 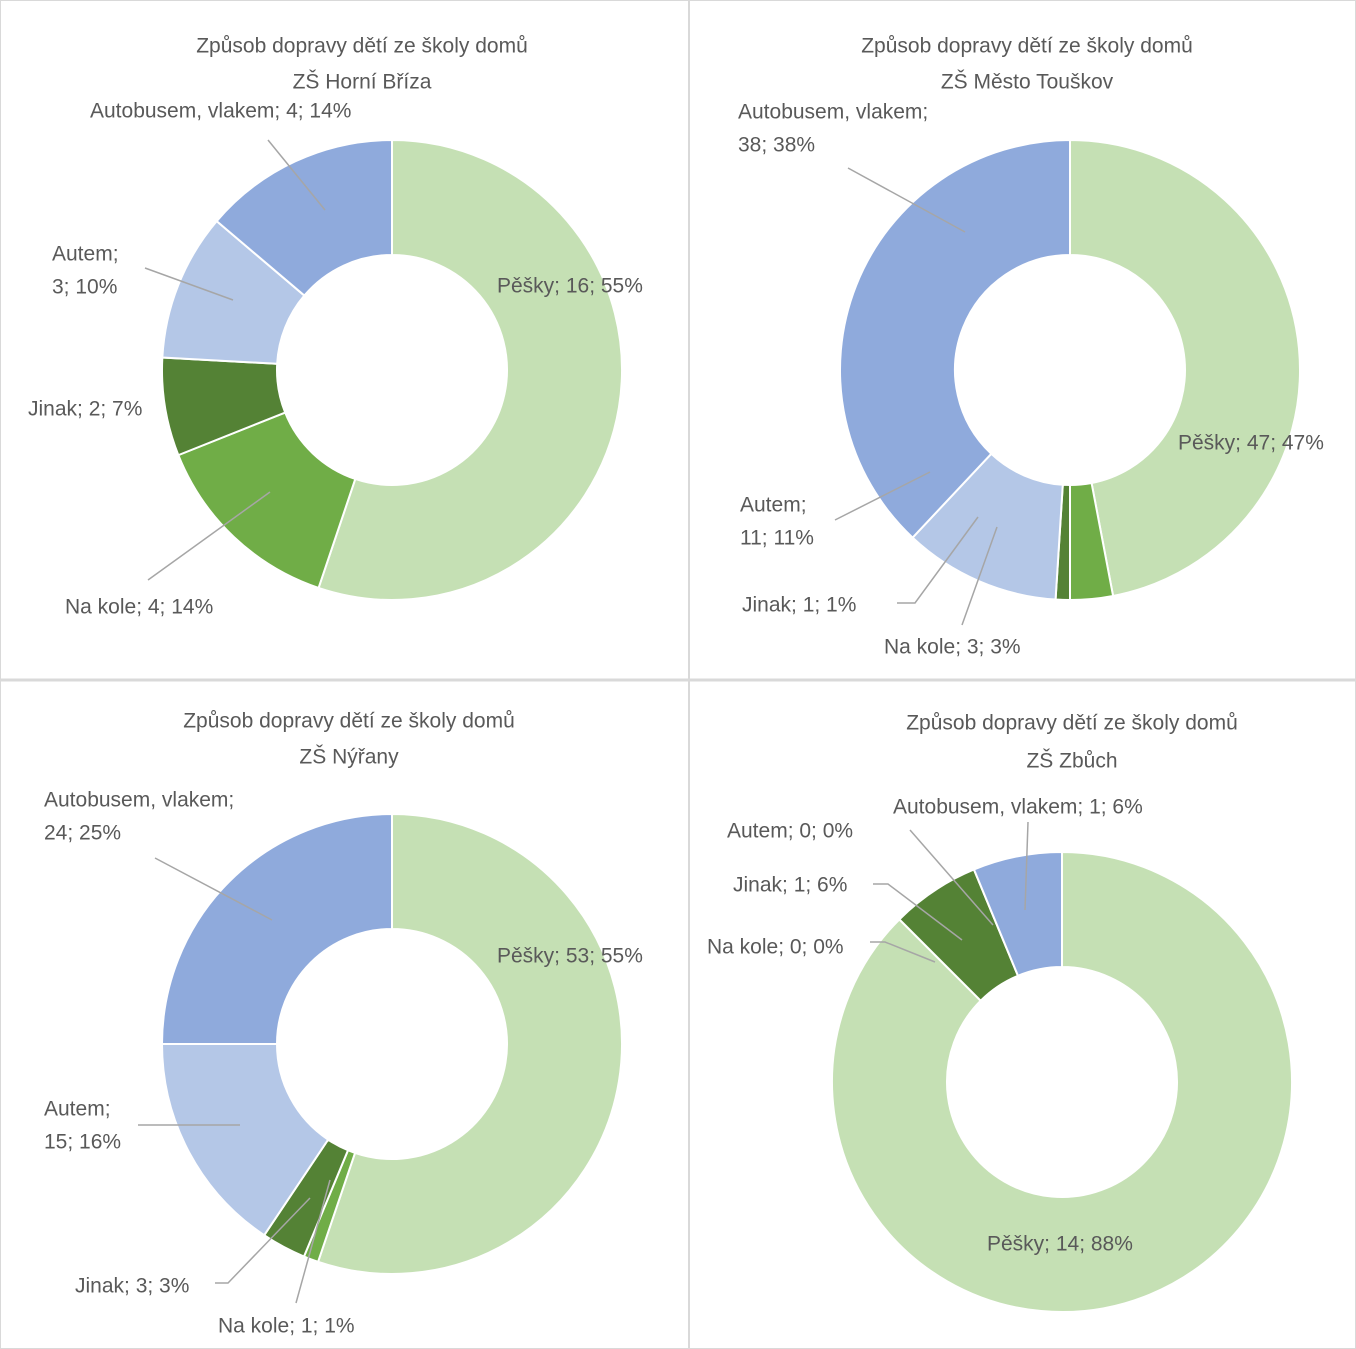 What do you see at coordinates (570, 286) in the screenshot?
I see `data-label: Pěšky; 16; 55%` at bounding box center [570, 286].